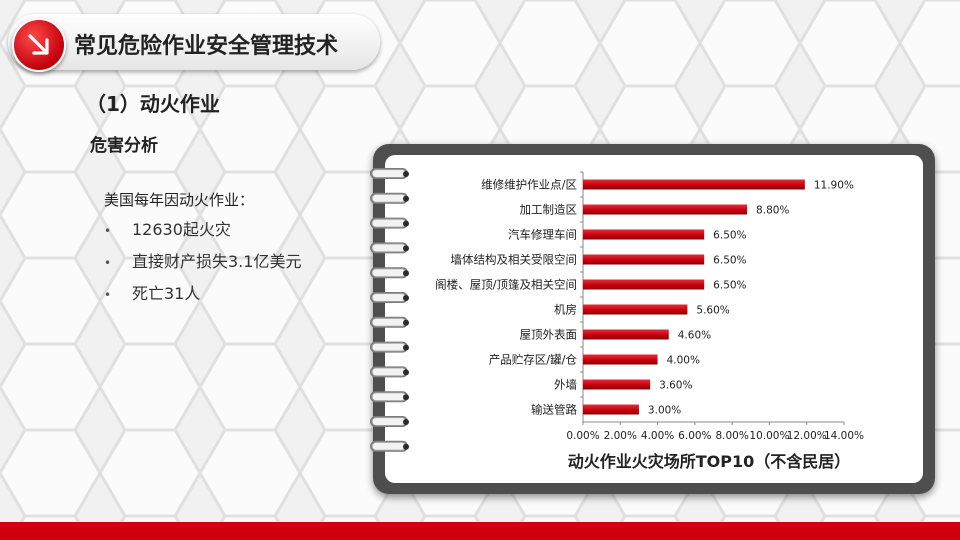 The image size is (960, 540). I want to click on page-title: 常见危险作业安全管理技术, so click(206, 46).